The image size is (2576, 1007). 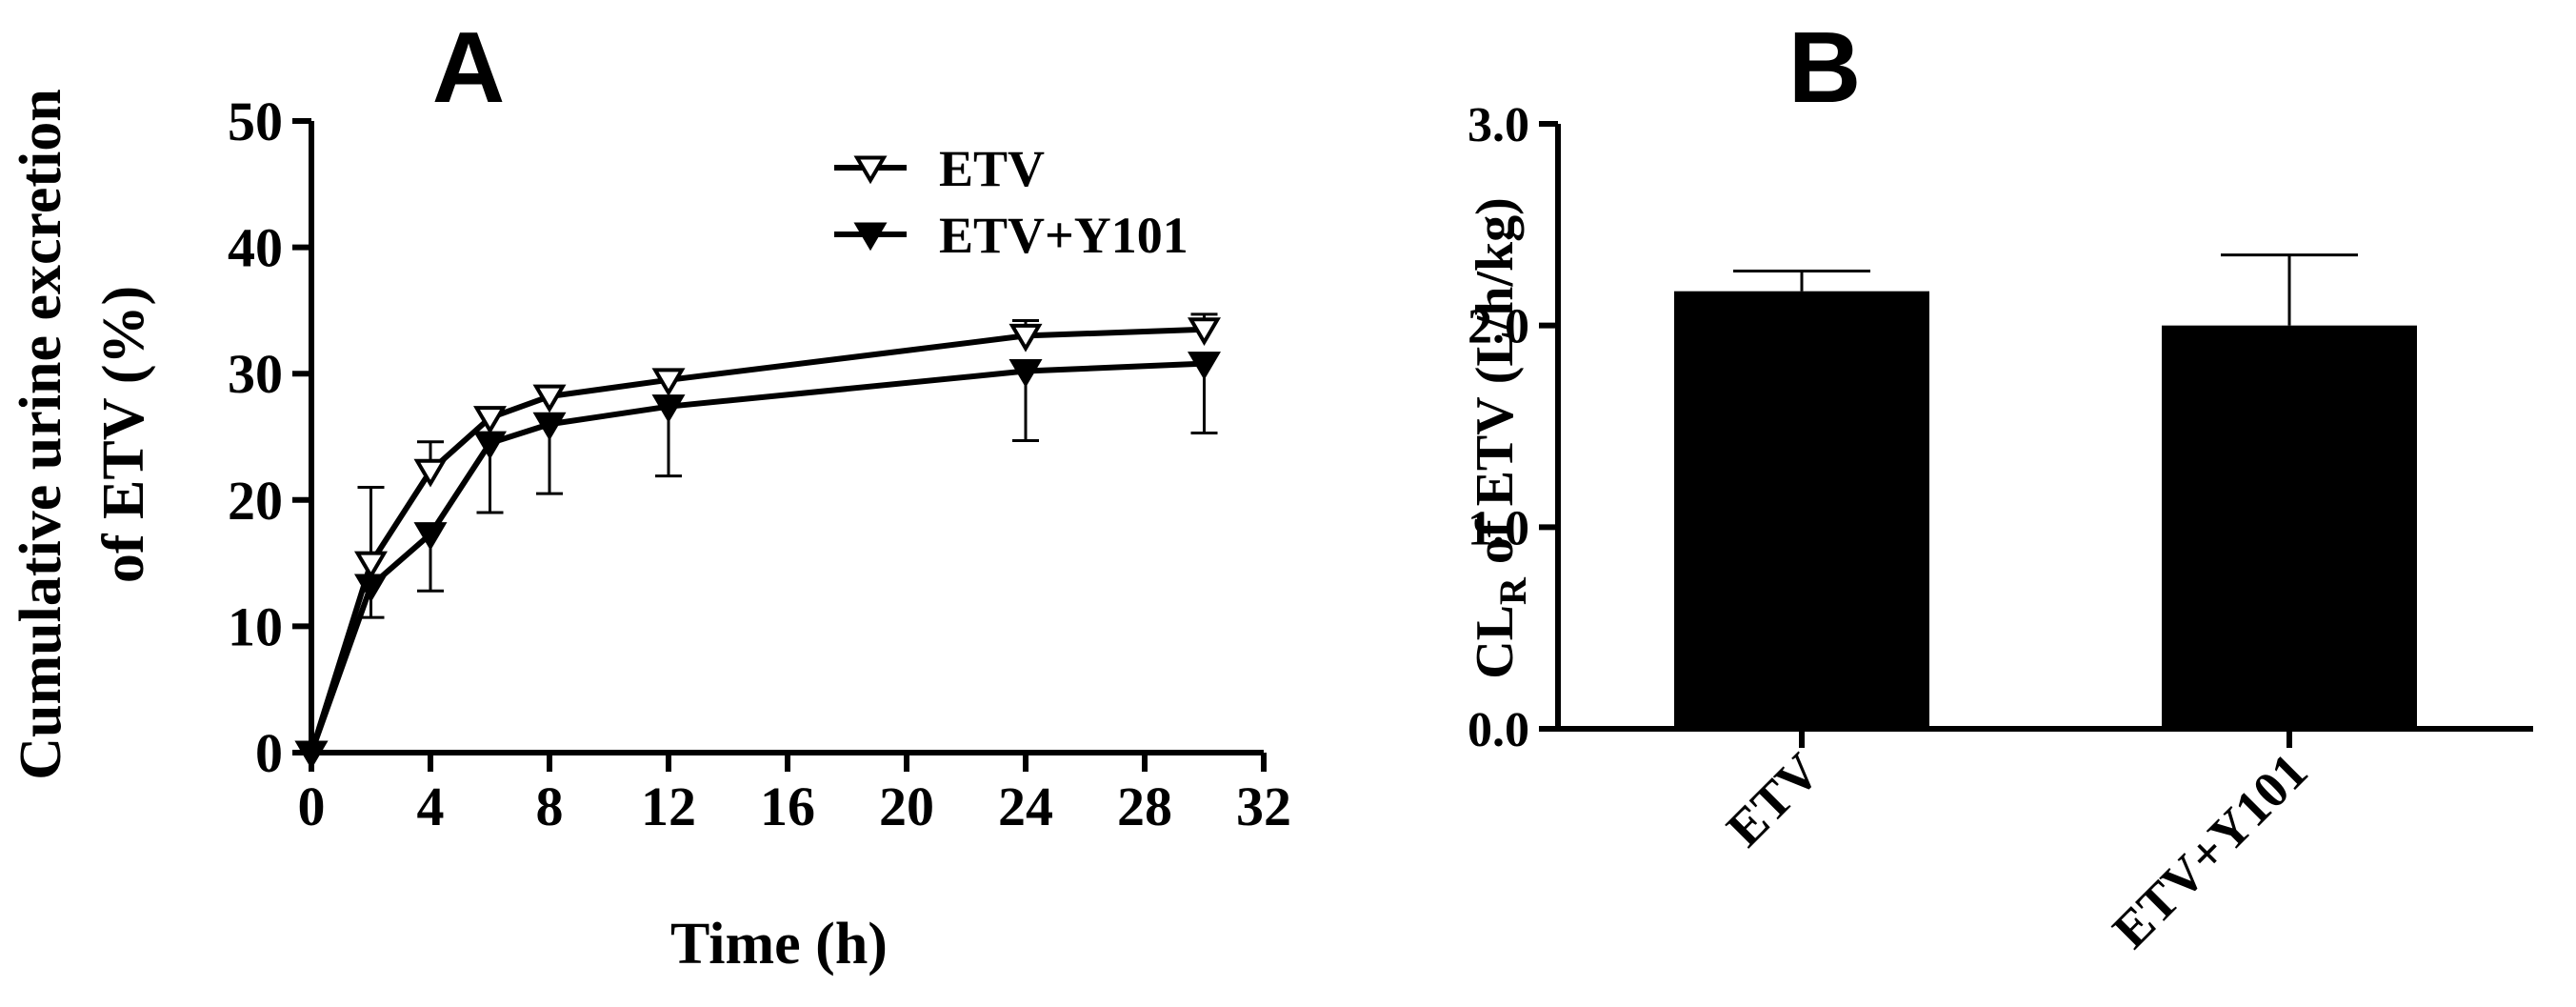 What do you see at coordinates (256, 626) in the screenshot?
I see `panel-a-y-tick-label: 10` at bounding box center [256, 626].